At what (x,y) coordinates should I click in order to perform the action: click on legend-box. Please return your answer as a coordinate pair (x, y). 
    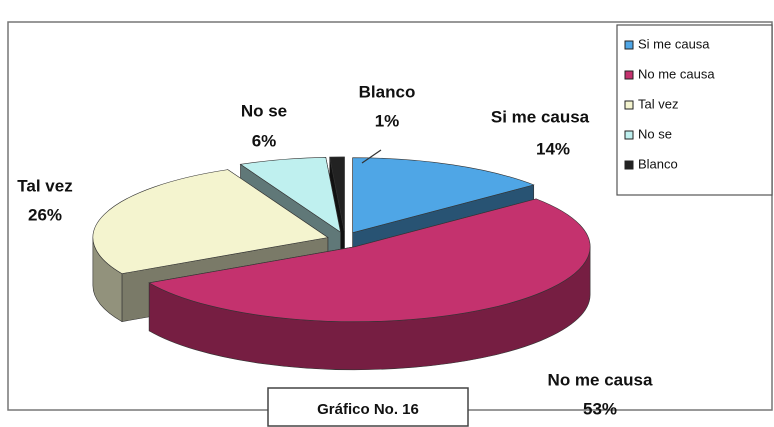
    Looking at the image, I should click on (694, 110).